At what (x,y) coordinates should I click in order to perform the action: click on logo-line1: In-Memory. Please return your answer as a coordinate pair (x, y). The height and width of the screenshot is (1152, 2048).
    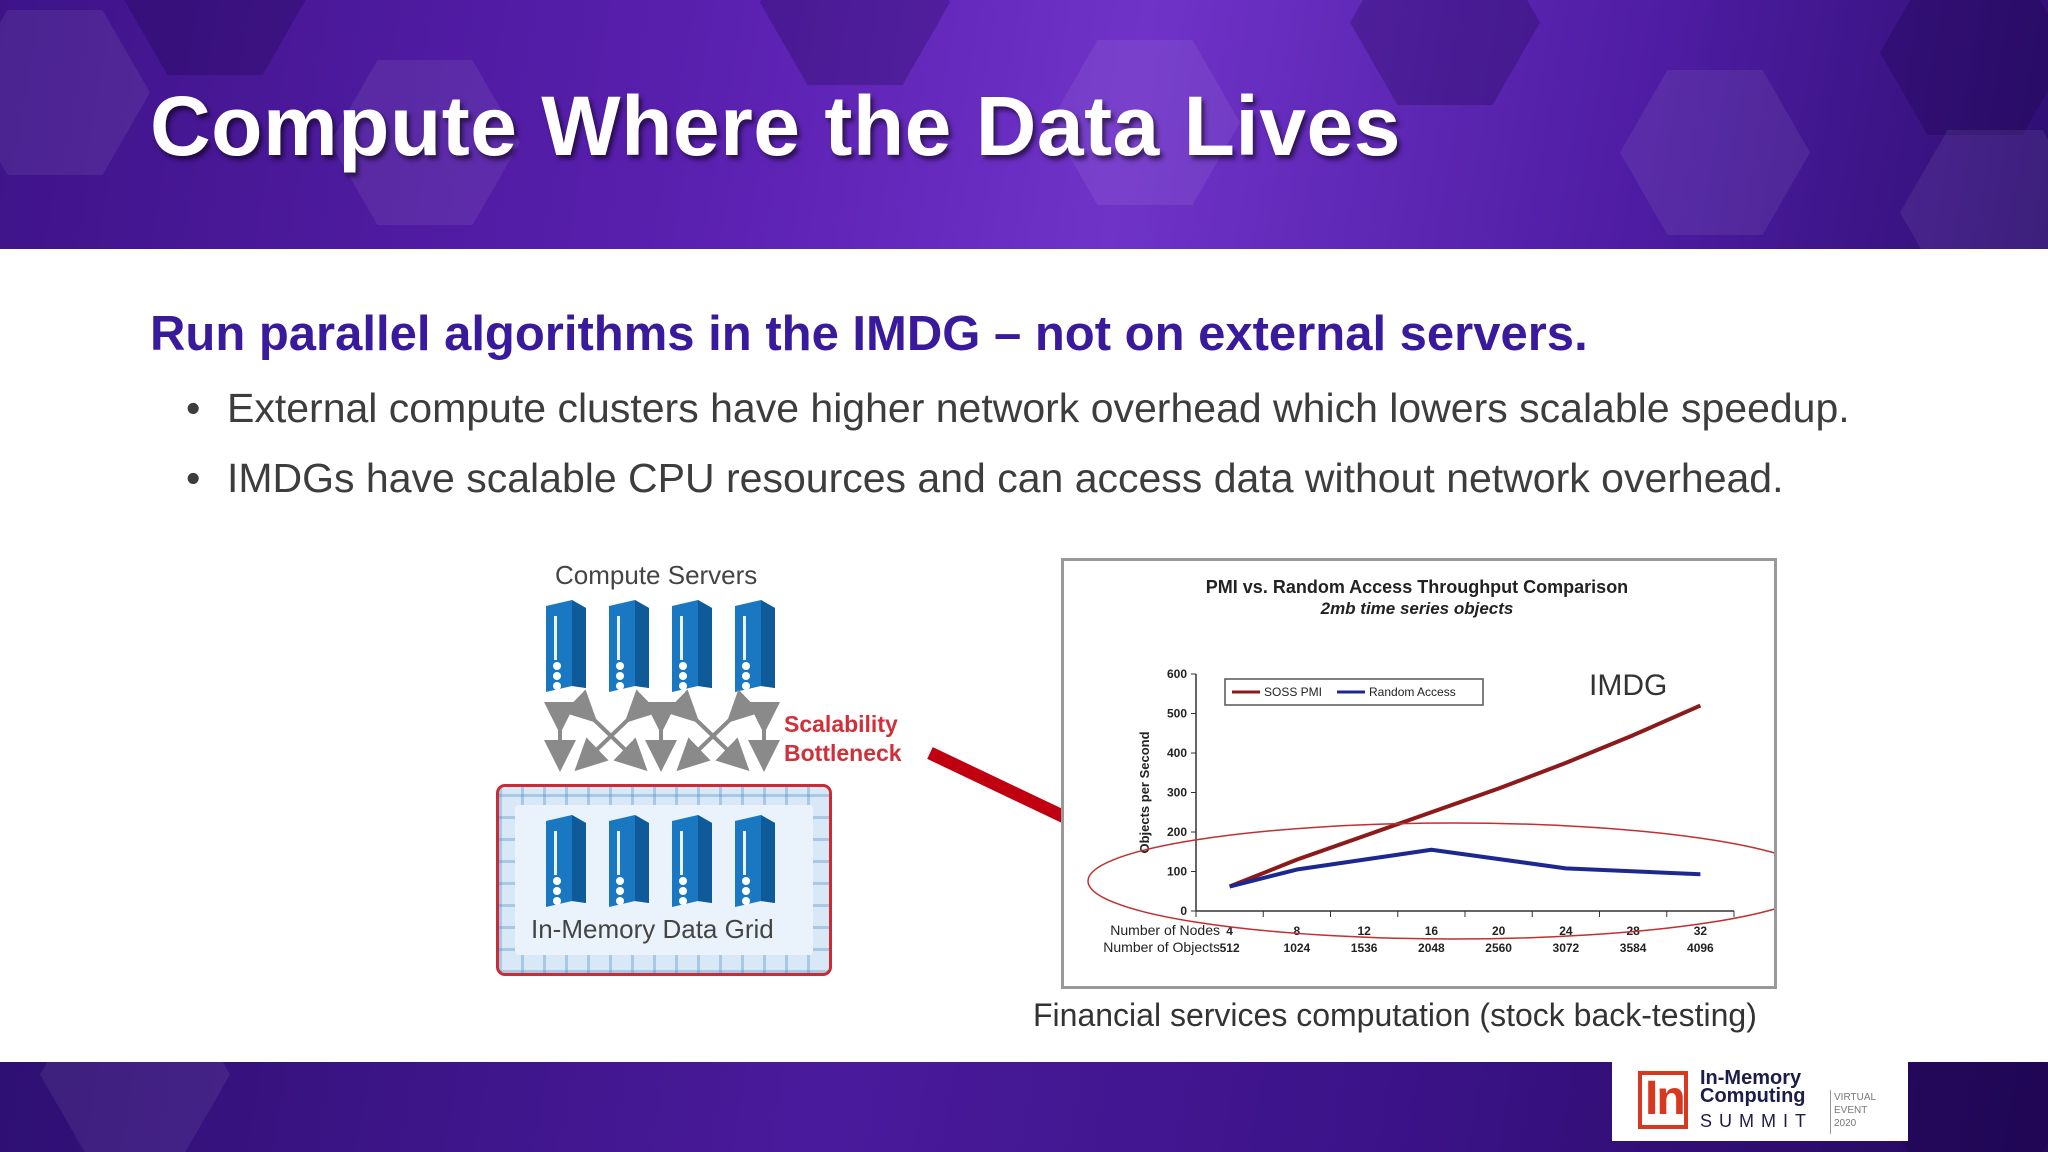
    Looking at the image, I should click on (1751, 1078).